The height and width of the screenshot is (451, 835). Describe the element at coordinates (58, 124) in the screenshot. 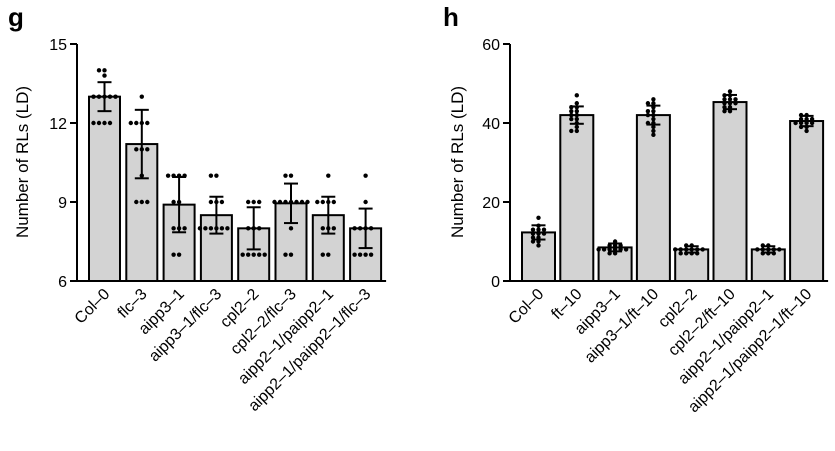

I see `y-tick-label-g-2: 12` at that location.